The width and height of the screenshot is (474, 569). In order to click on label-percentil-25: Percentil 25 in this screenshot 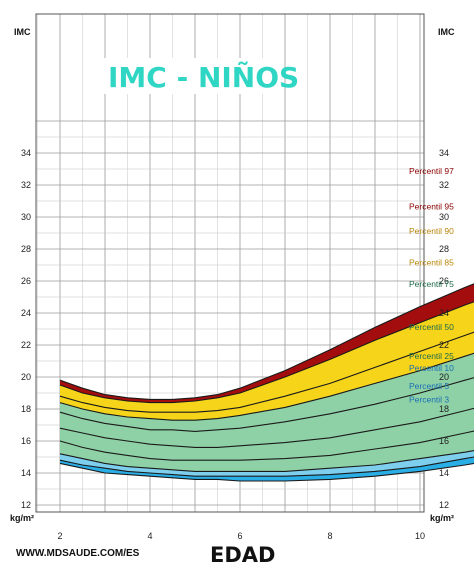, I will do `click(431, 356)`.